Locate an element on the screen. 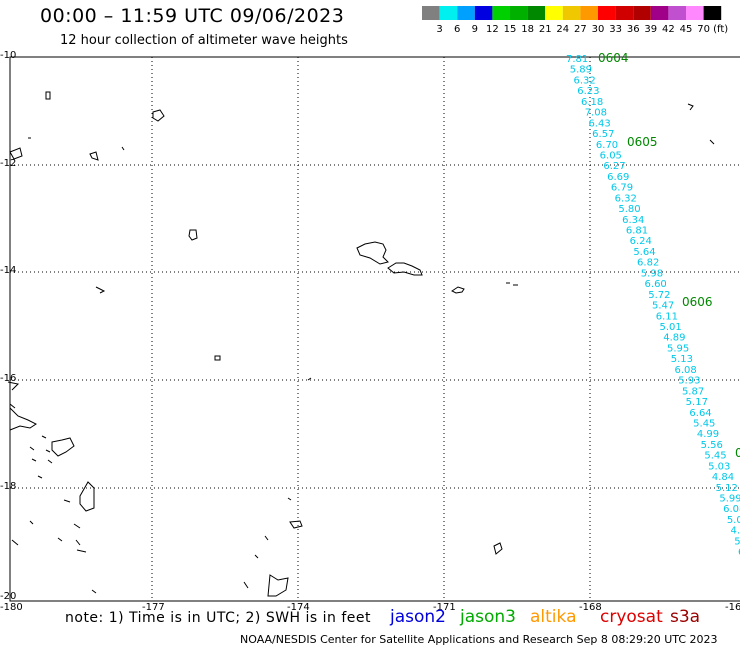  island-dot-a is located at coordinates (124, 249).